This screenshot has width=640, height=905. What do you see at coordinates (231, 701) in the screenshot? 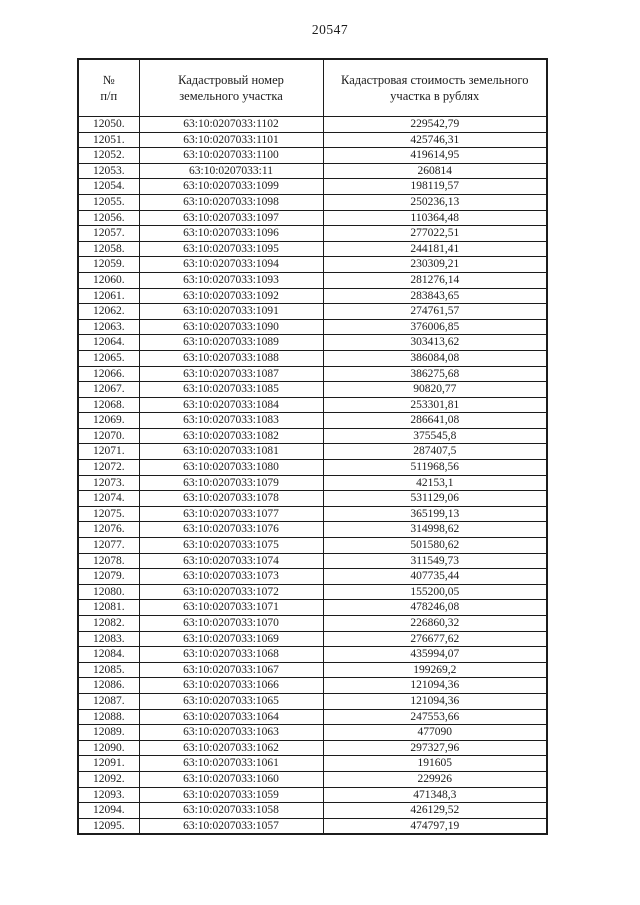
I see `cadastral-number-cell: 63:10:0207033:1065` at bounding box center [231, 701].